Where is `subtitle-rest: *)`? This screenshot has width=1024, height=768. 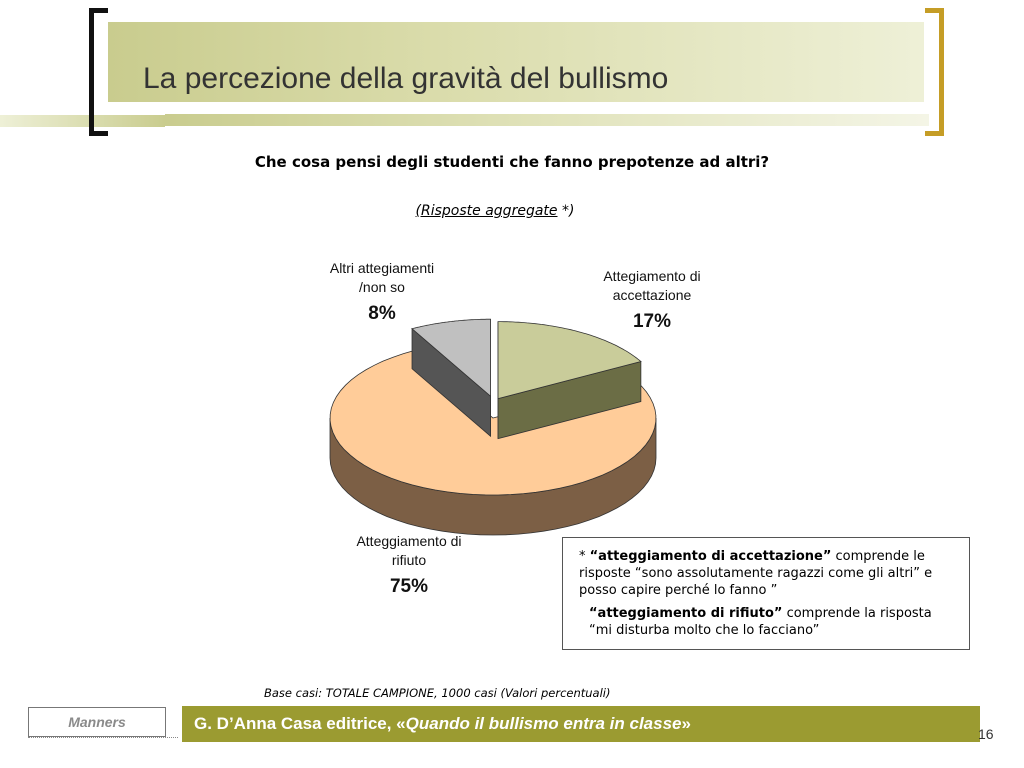 subtitle-rest: *) is located at coordinates (566, 211).